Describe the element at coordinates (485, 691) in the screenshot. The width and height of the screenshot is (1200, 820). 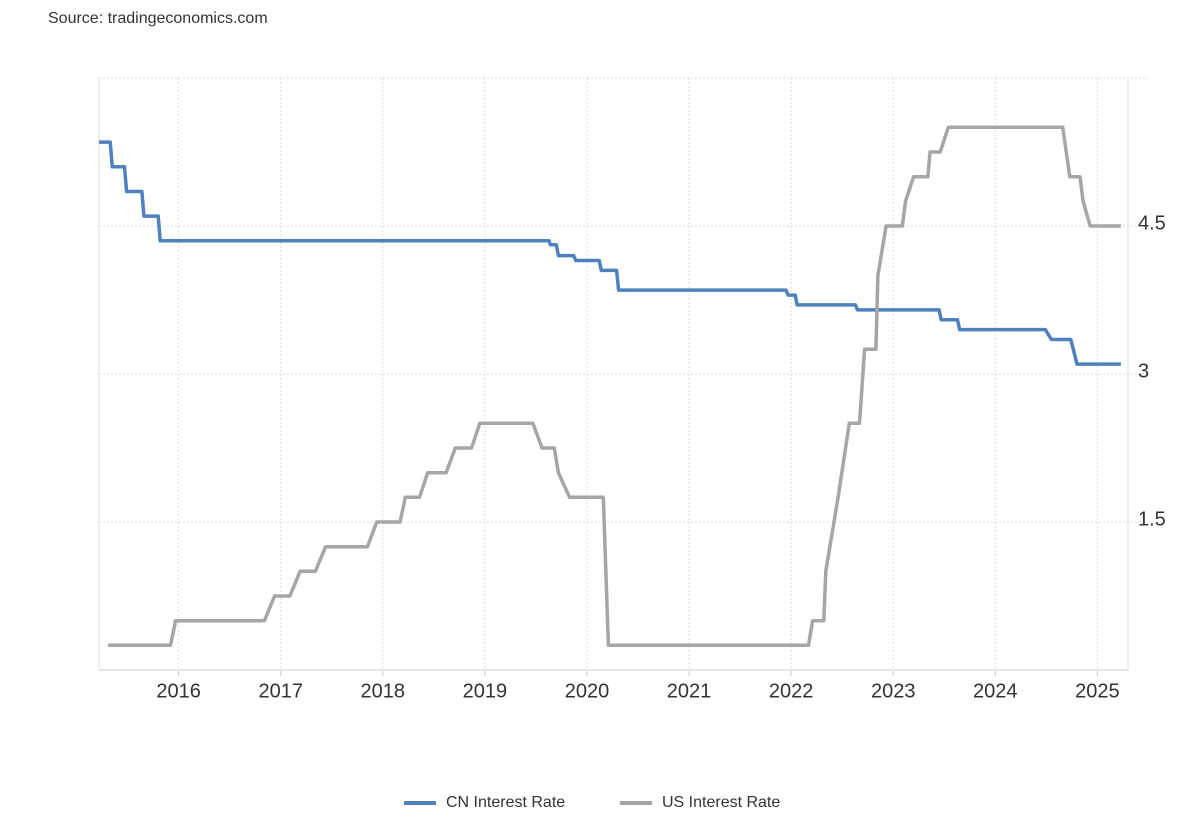
I see `x-tick-label: 2019` at that location.